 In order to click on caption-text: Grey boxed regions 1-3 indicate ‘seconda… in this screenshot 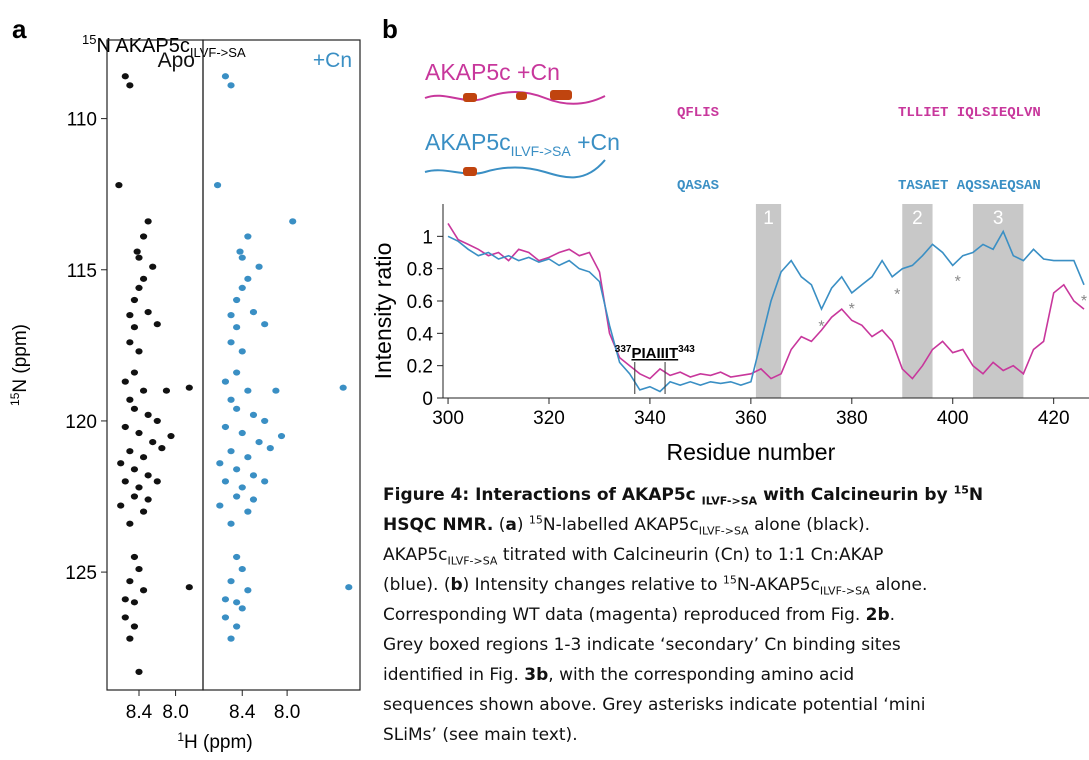, I will do `click(642, 645)`.